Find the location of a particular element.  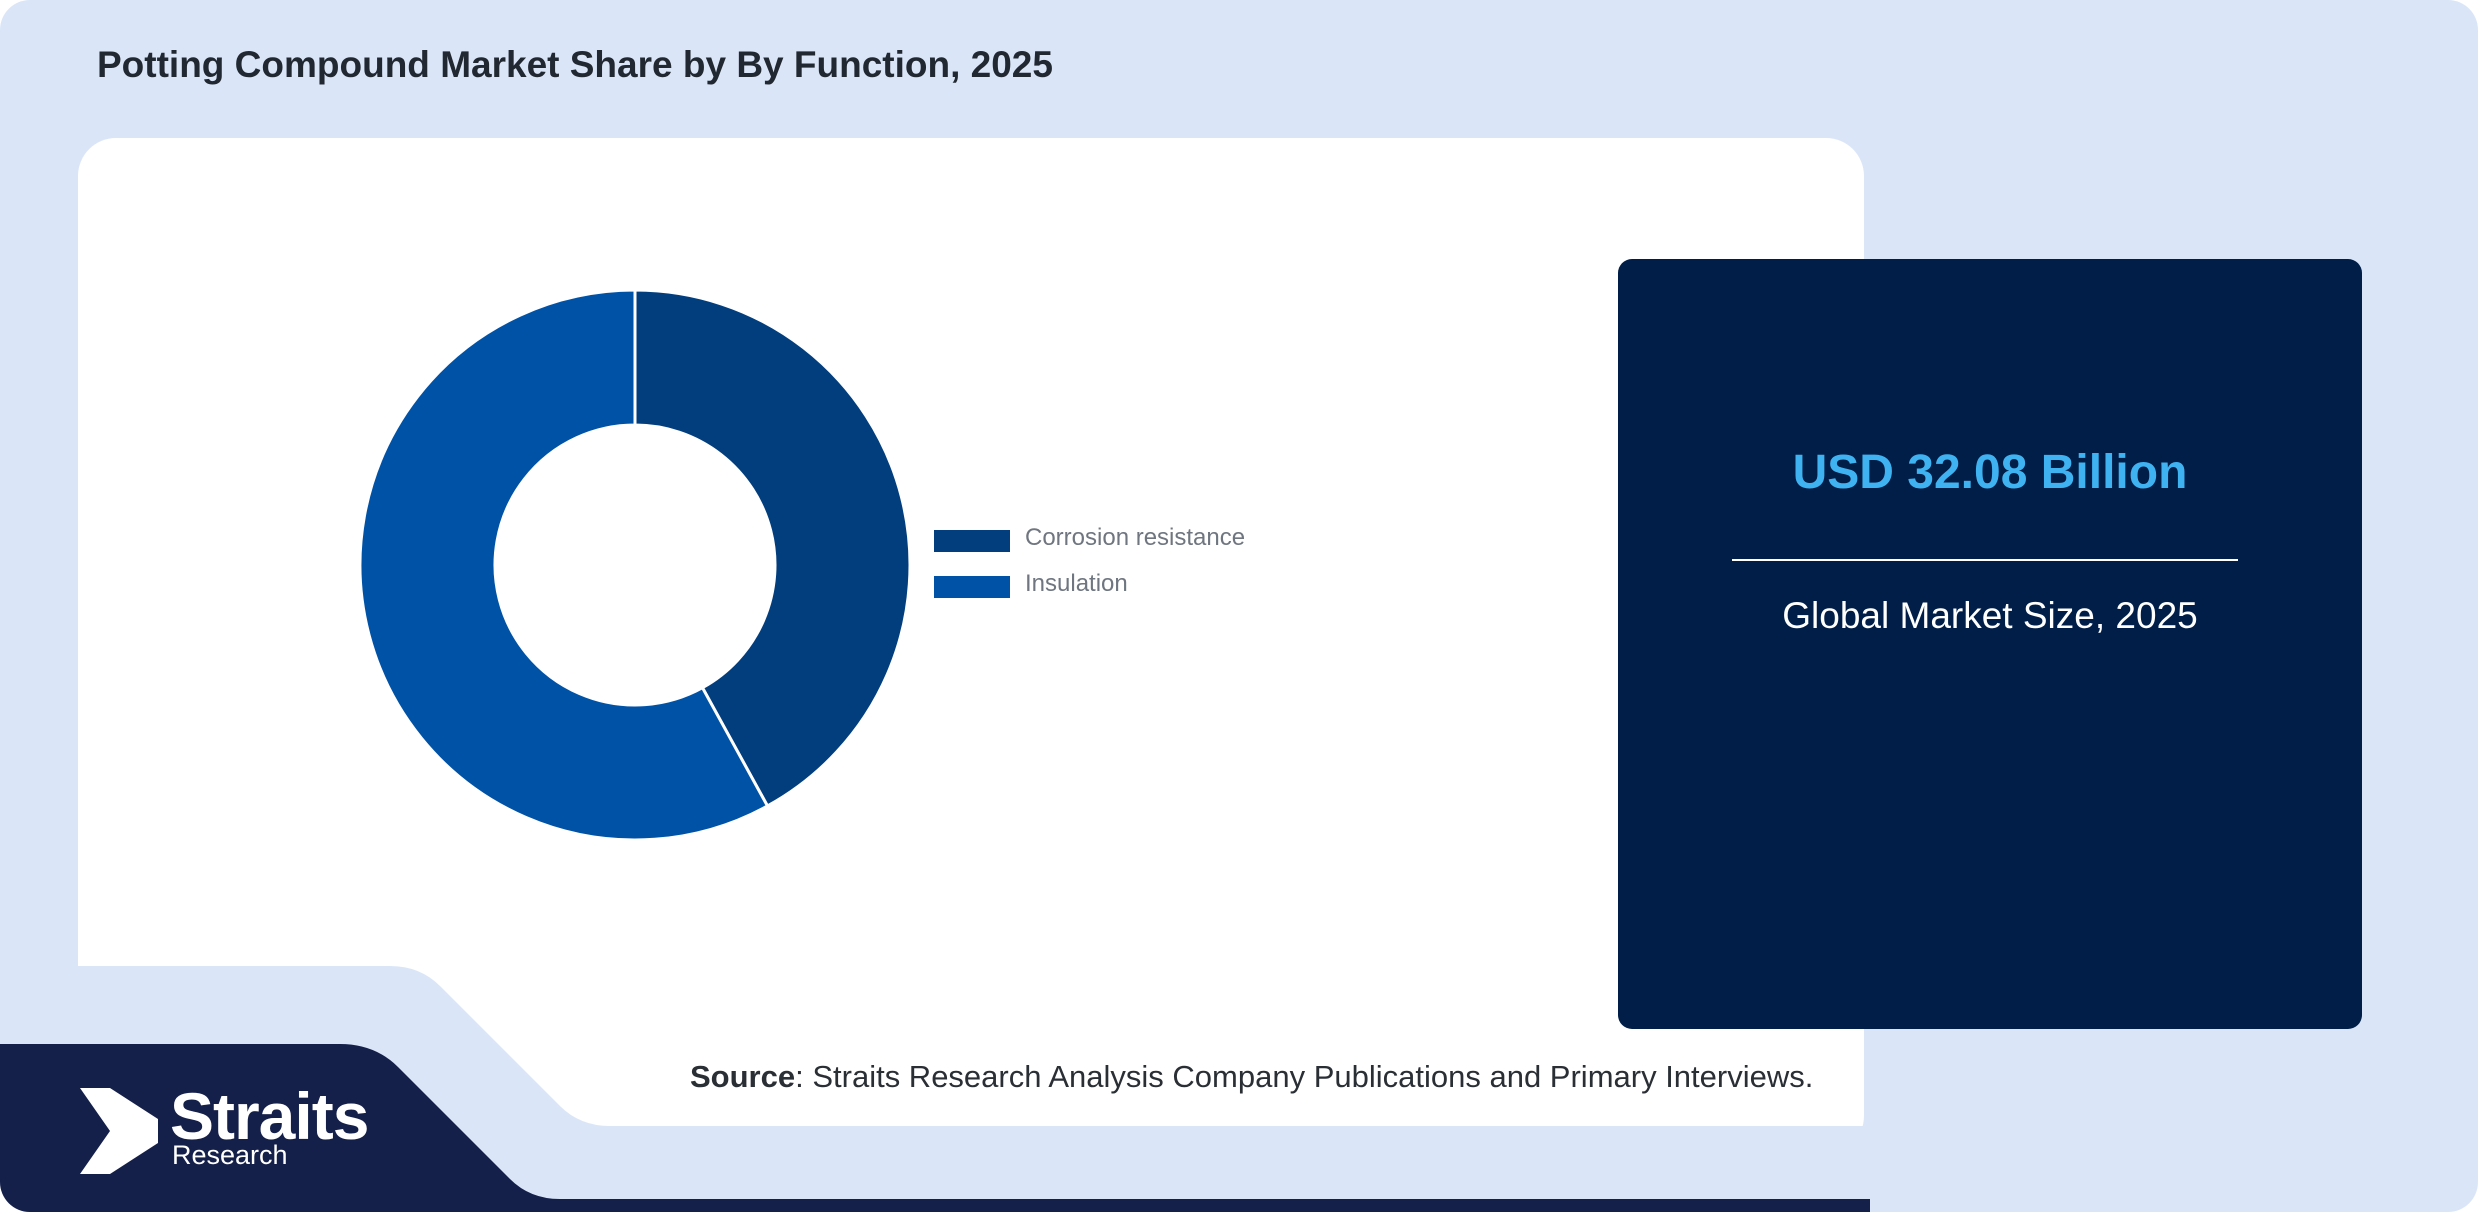

market-size-value: USD 32.08 Billion is located at coordinates (1990, 472).